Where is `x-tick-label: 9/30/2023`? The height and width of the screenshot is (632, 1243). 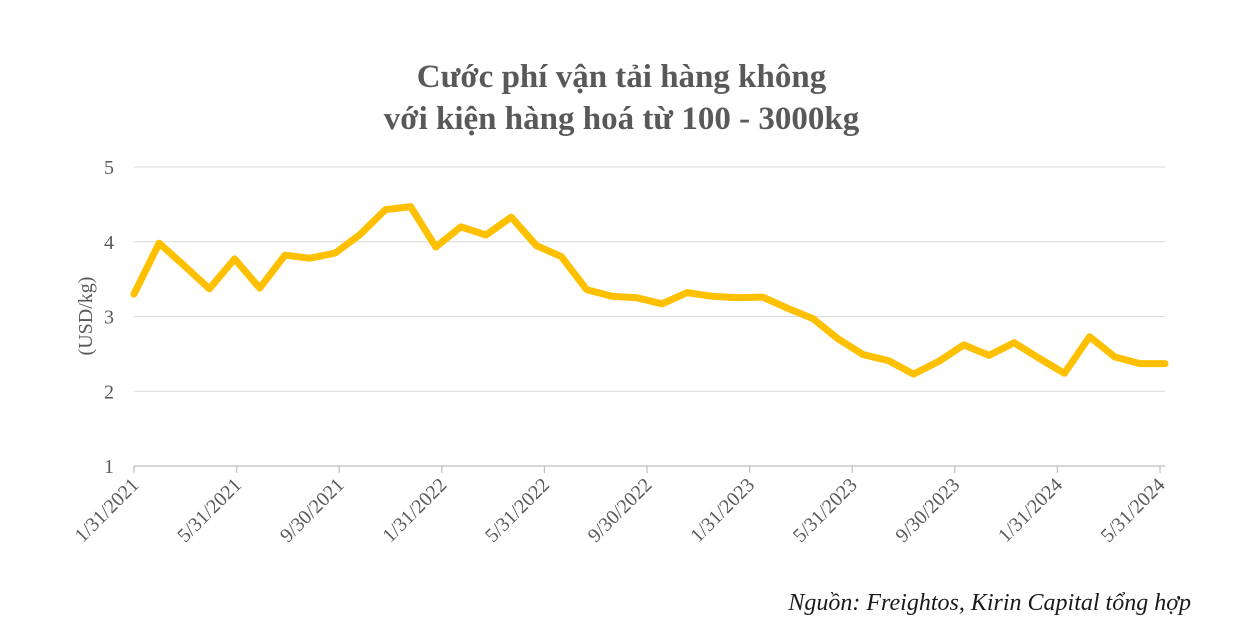
x-tick-label: 9/30/2023 is located at coordinates (927, 510).